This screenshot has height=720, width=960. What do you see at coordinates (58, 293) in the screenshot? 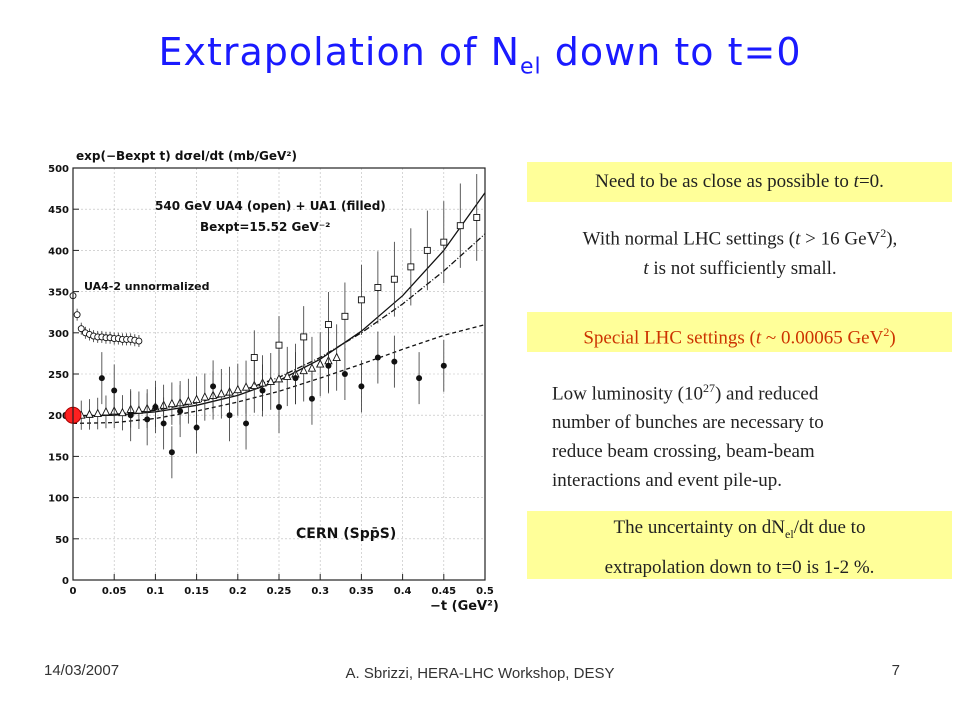
I see `y-tick-label: 350` at bounding box center [58, 293].